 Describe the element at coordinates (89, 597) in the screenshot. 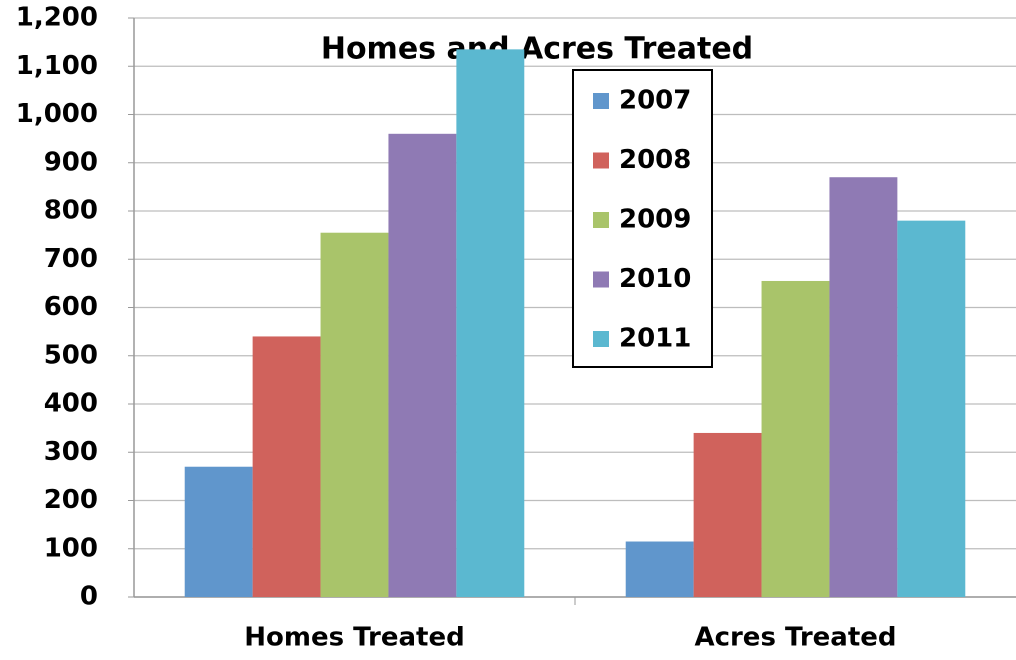

I see `y-tick-label: 0` at that location.